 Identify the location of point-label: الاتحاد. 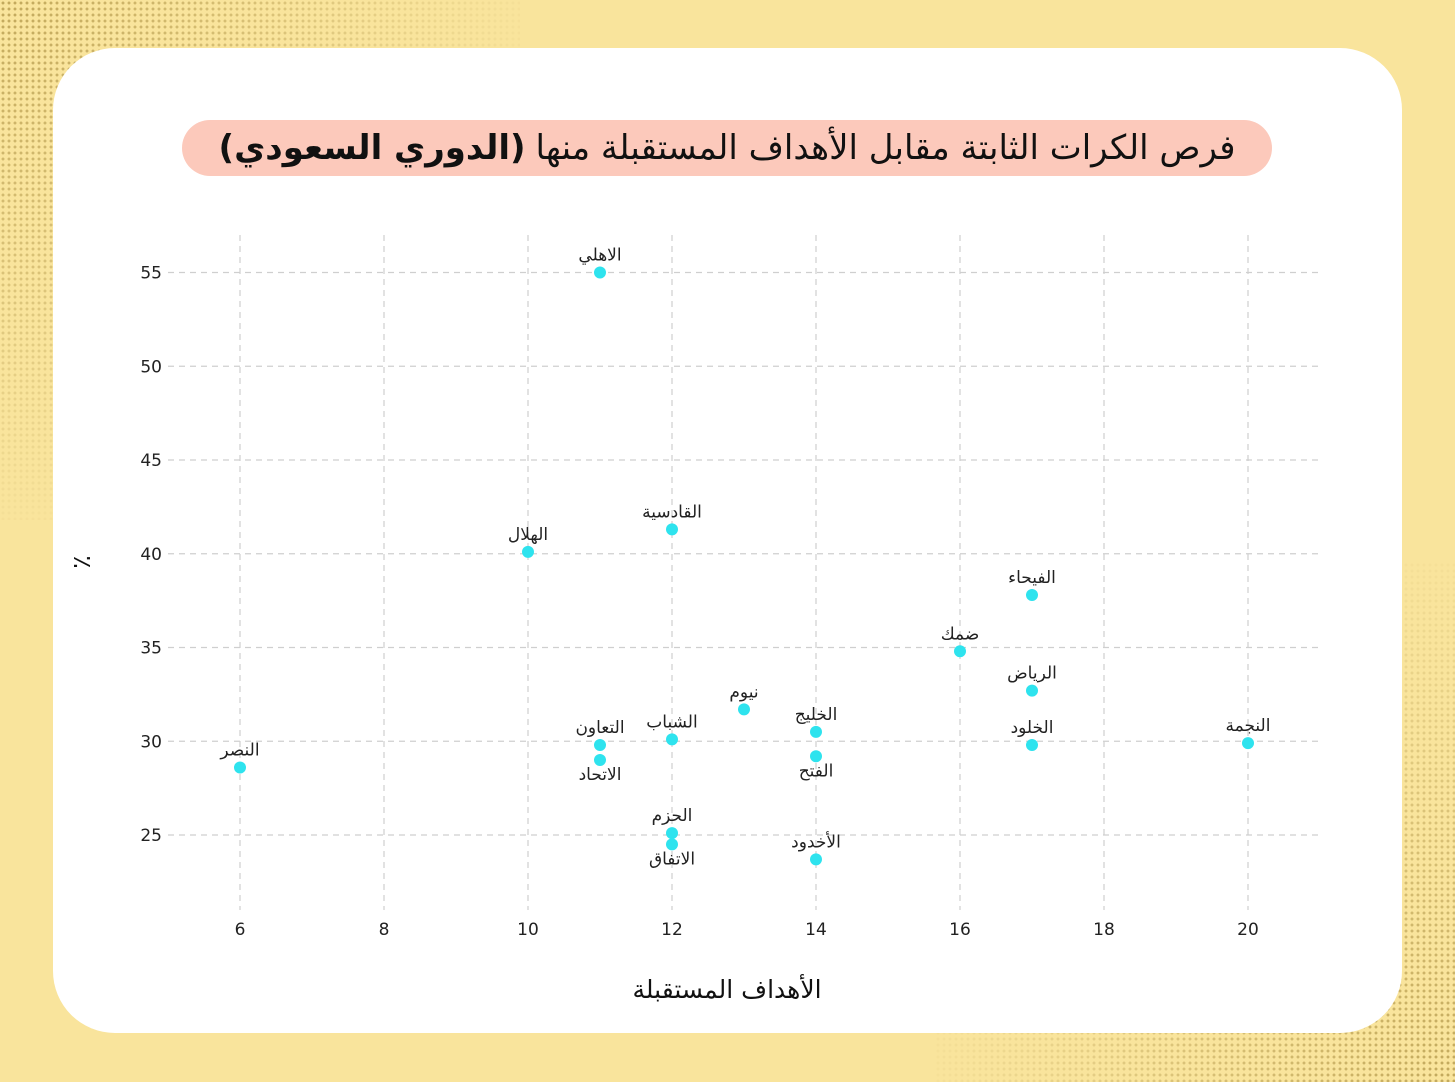
(600, 775).